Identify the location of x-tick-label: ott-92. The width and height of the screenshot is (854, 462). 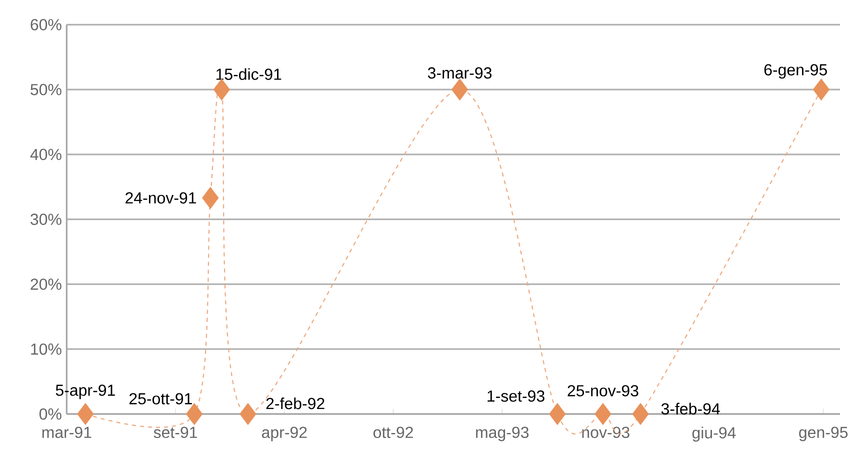
(393, 432).